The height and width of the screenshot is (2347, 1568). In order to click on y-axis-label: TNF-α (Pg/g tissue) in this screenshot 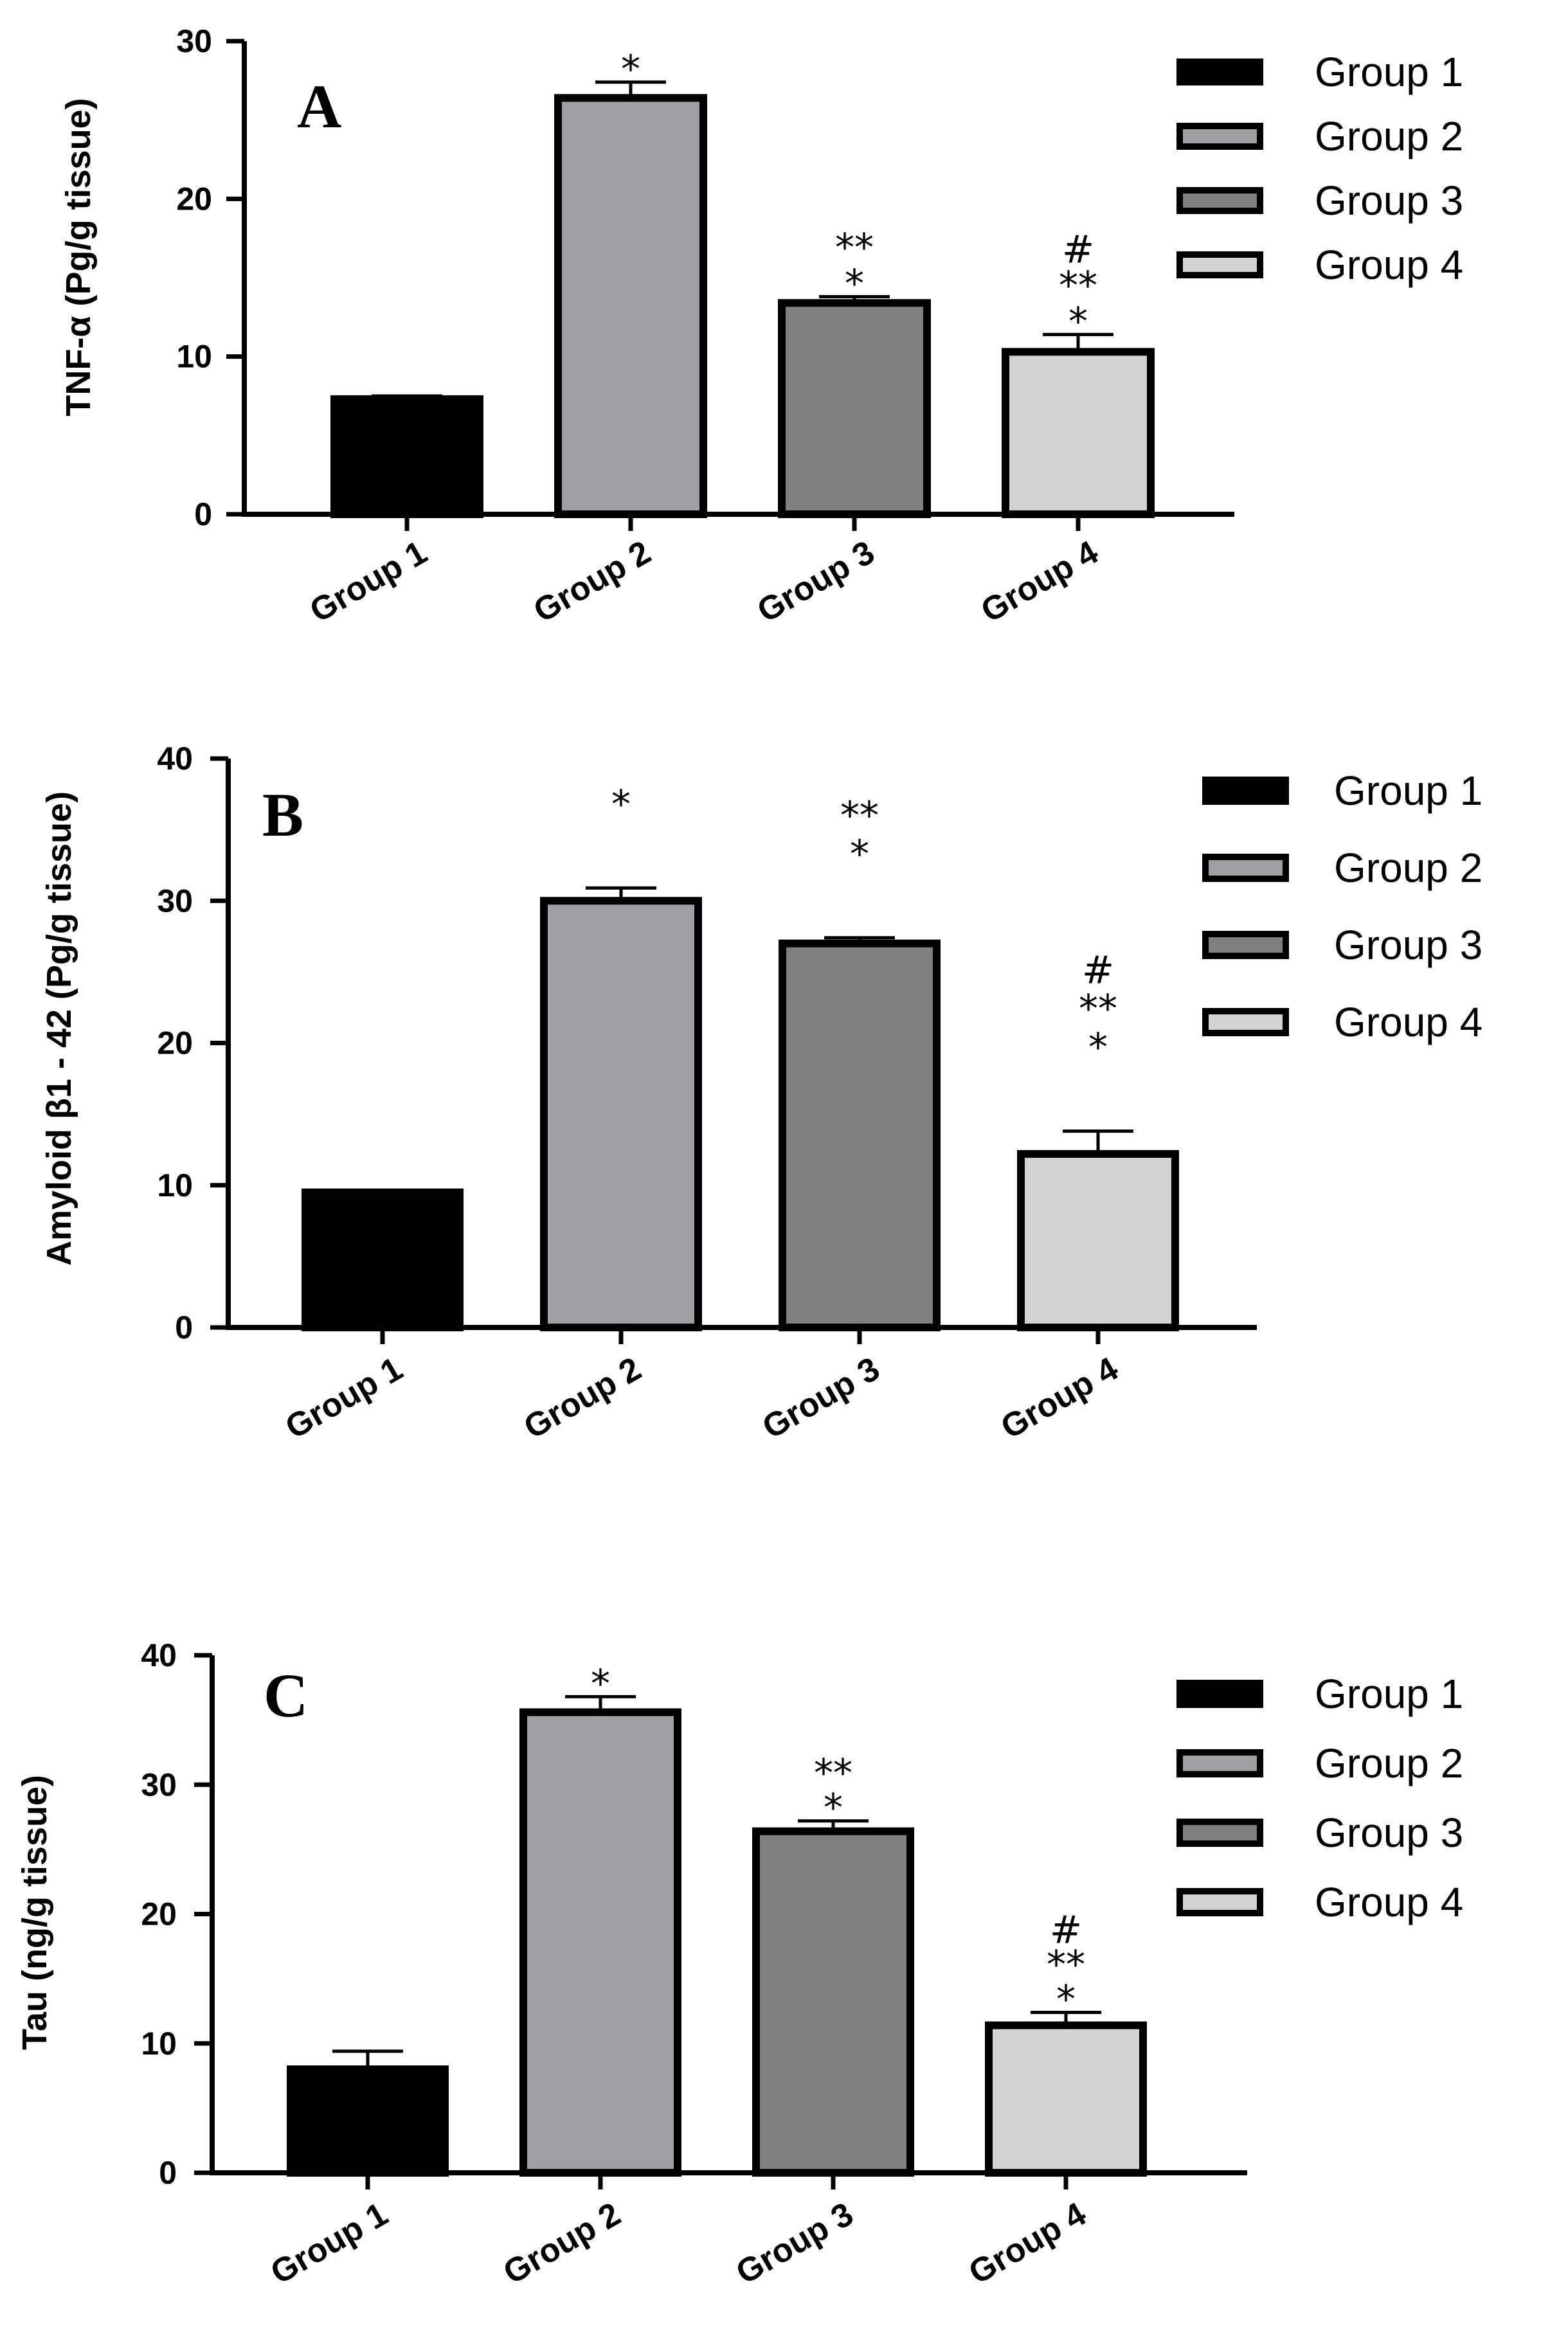, I will do `click(78, 257)`.